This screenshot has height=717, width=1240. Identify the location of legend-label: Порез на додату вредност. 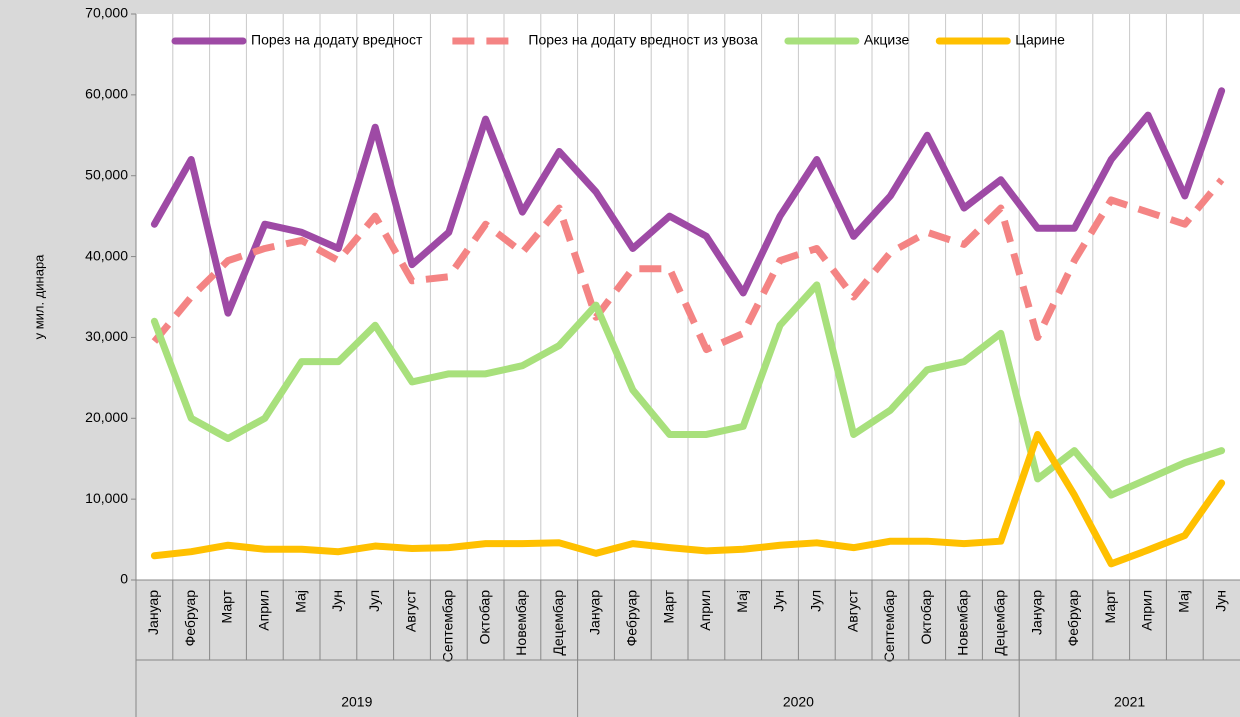
(337, 40).